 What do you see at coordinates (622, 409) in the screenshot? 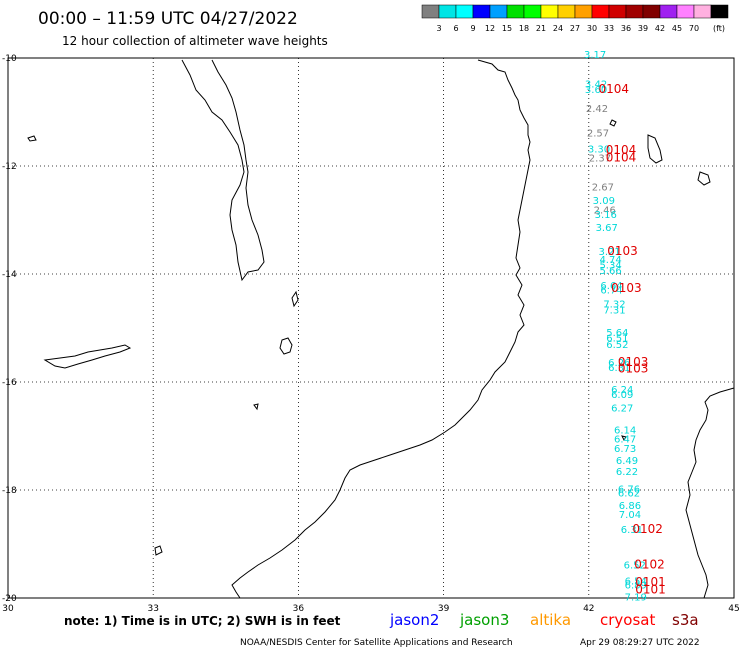
I see `wave-height-value: 6.27` at bounding box center [622, 409].